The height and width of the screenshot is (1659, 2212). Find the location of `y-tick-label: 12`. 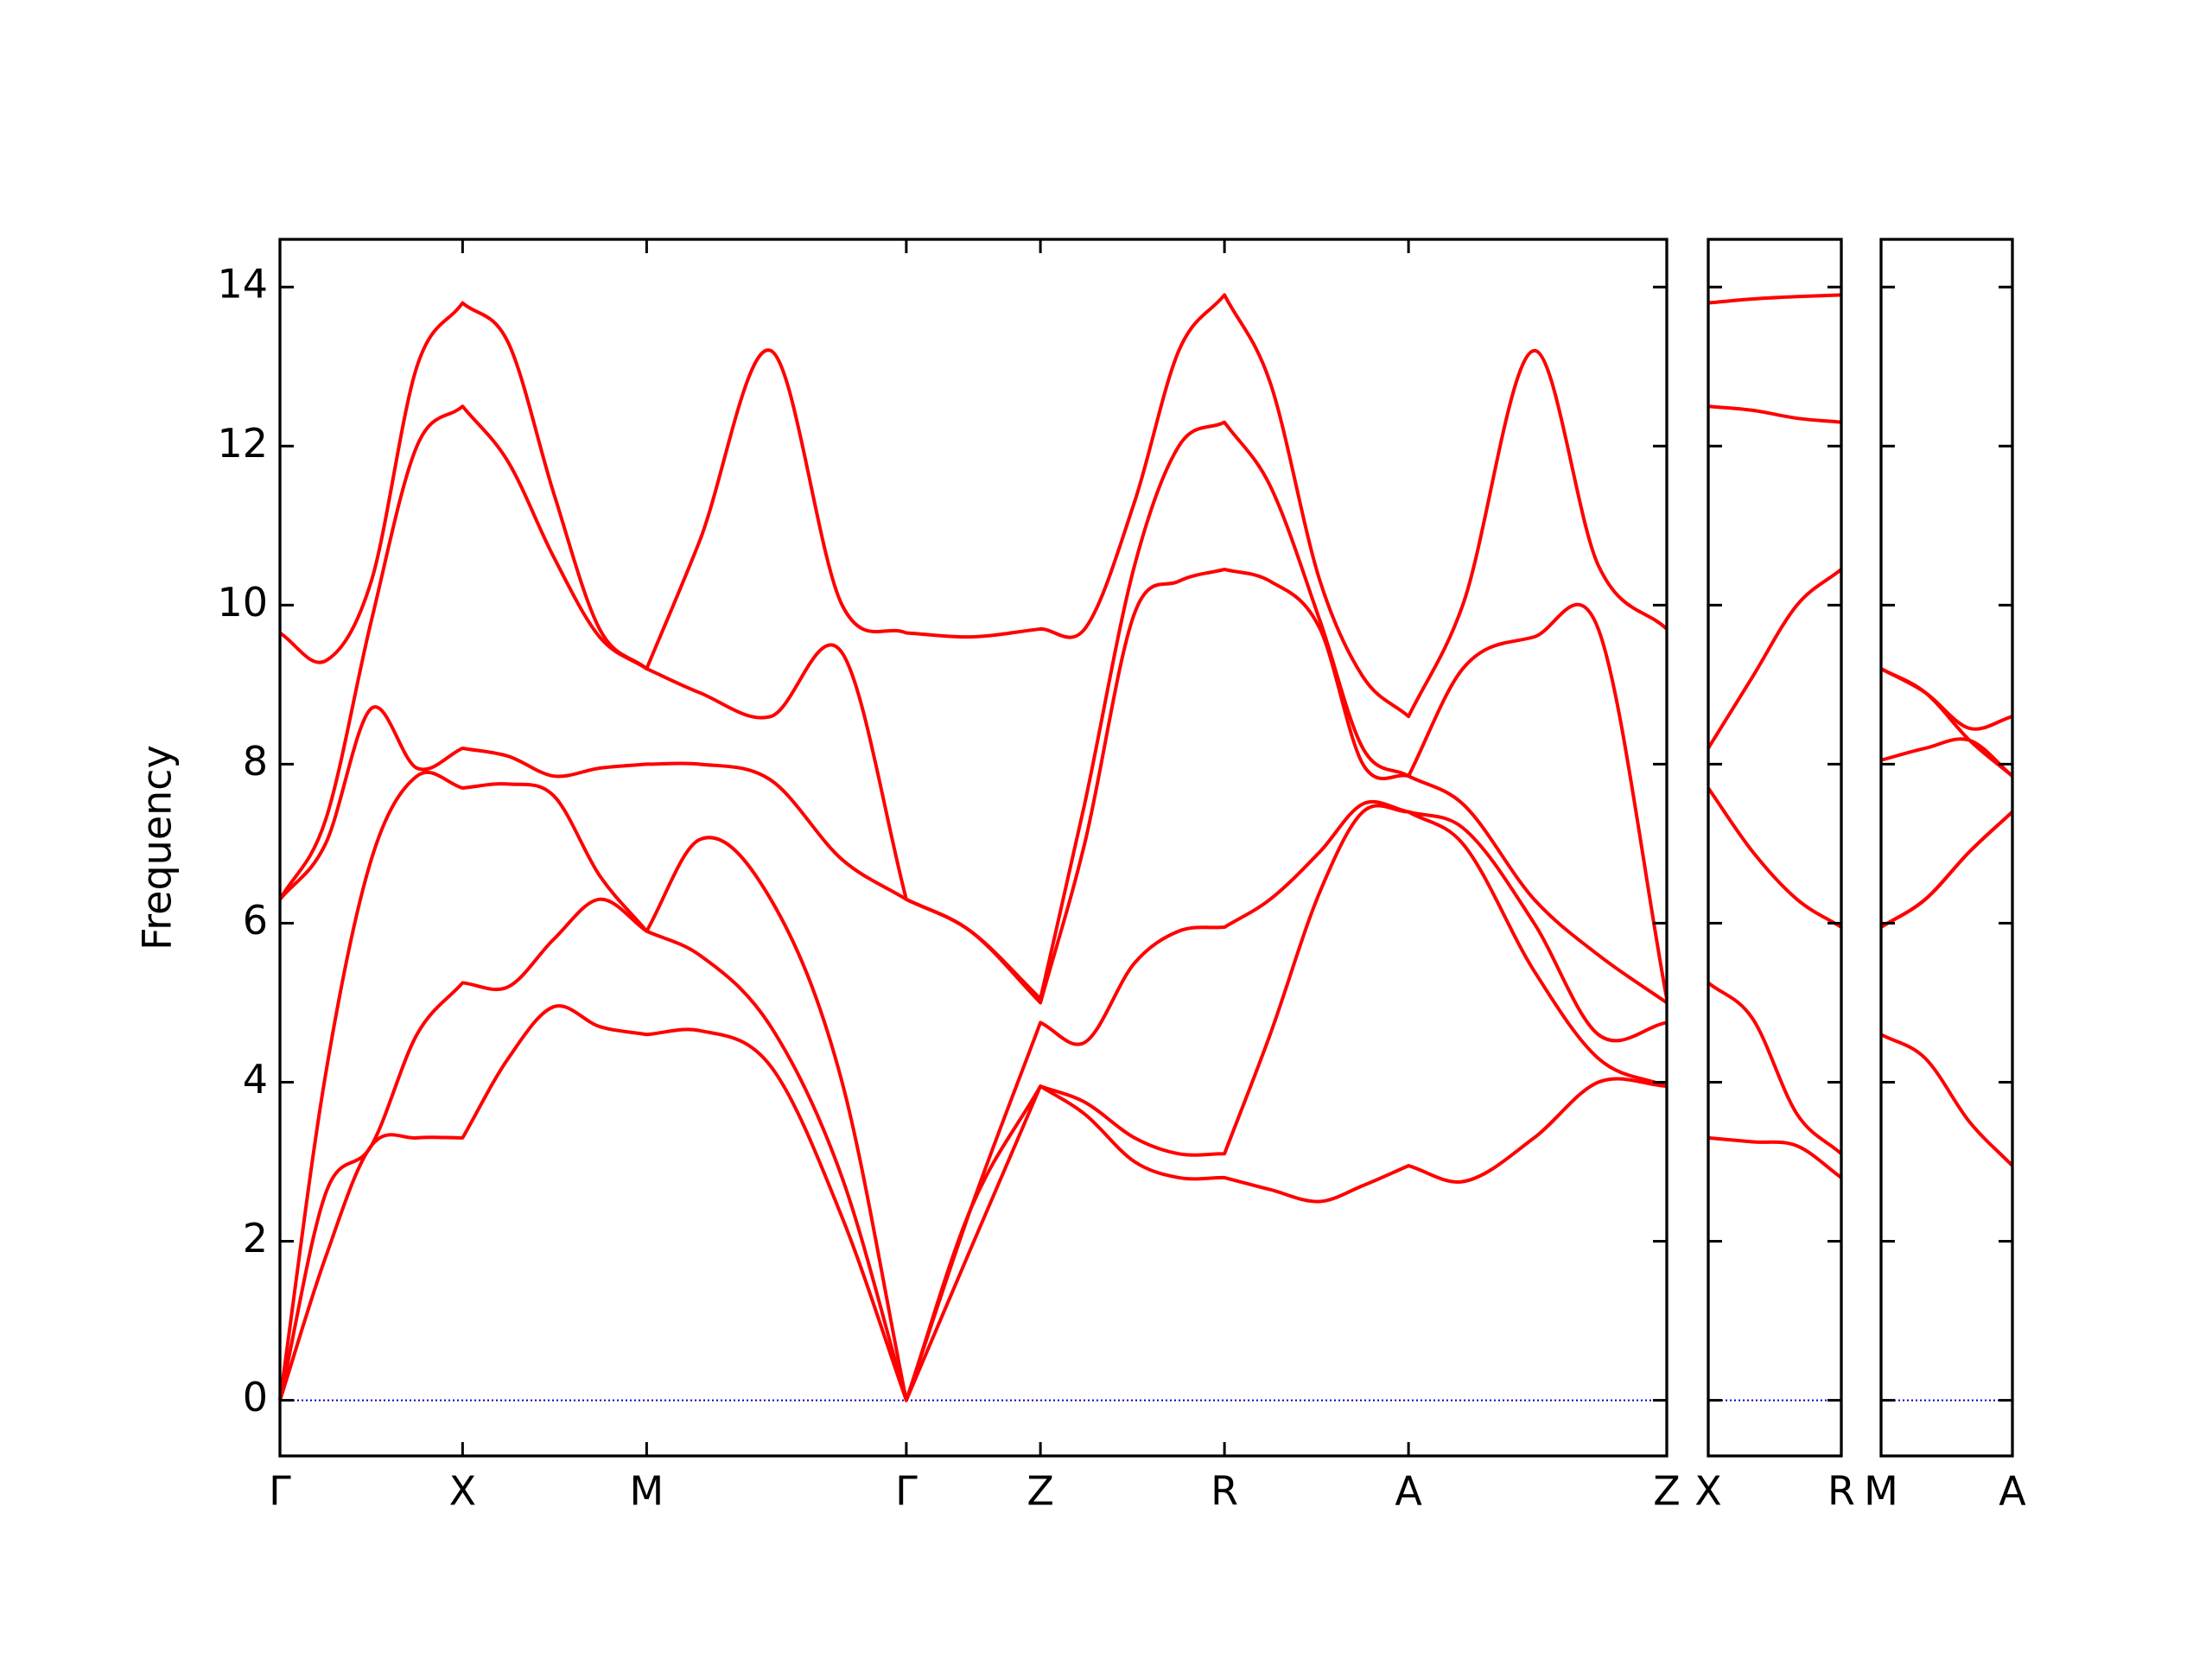

y-tick-label: 12 is located at coordinates (242, 444).